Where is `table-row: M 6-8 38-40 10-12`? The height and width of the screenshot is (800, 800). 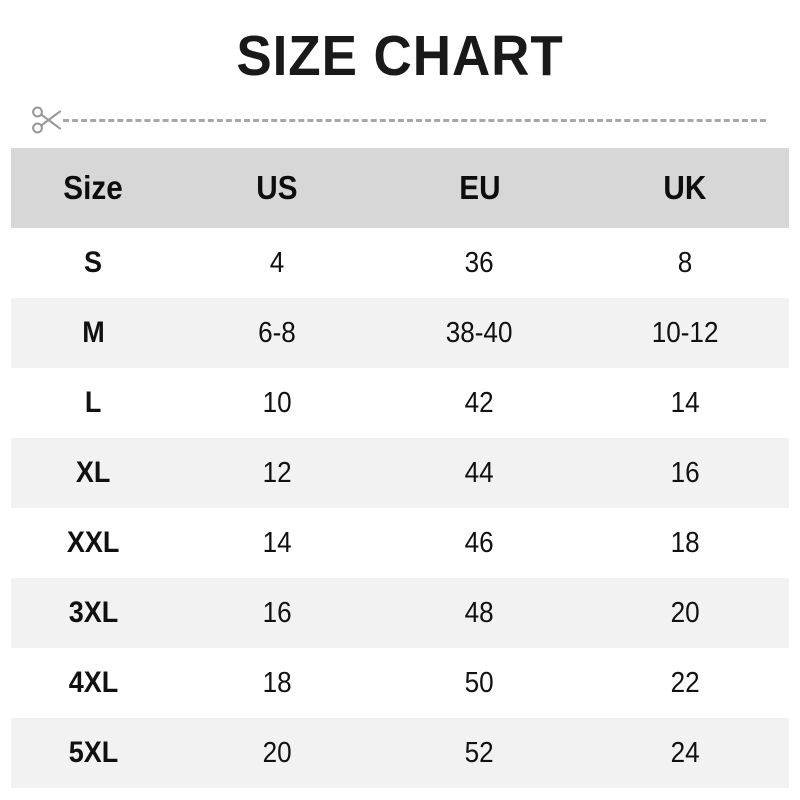
table-row: M 6-8 38-40 10-12 is located at coordinates (400, 333).